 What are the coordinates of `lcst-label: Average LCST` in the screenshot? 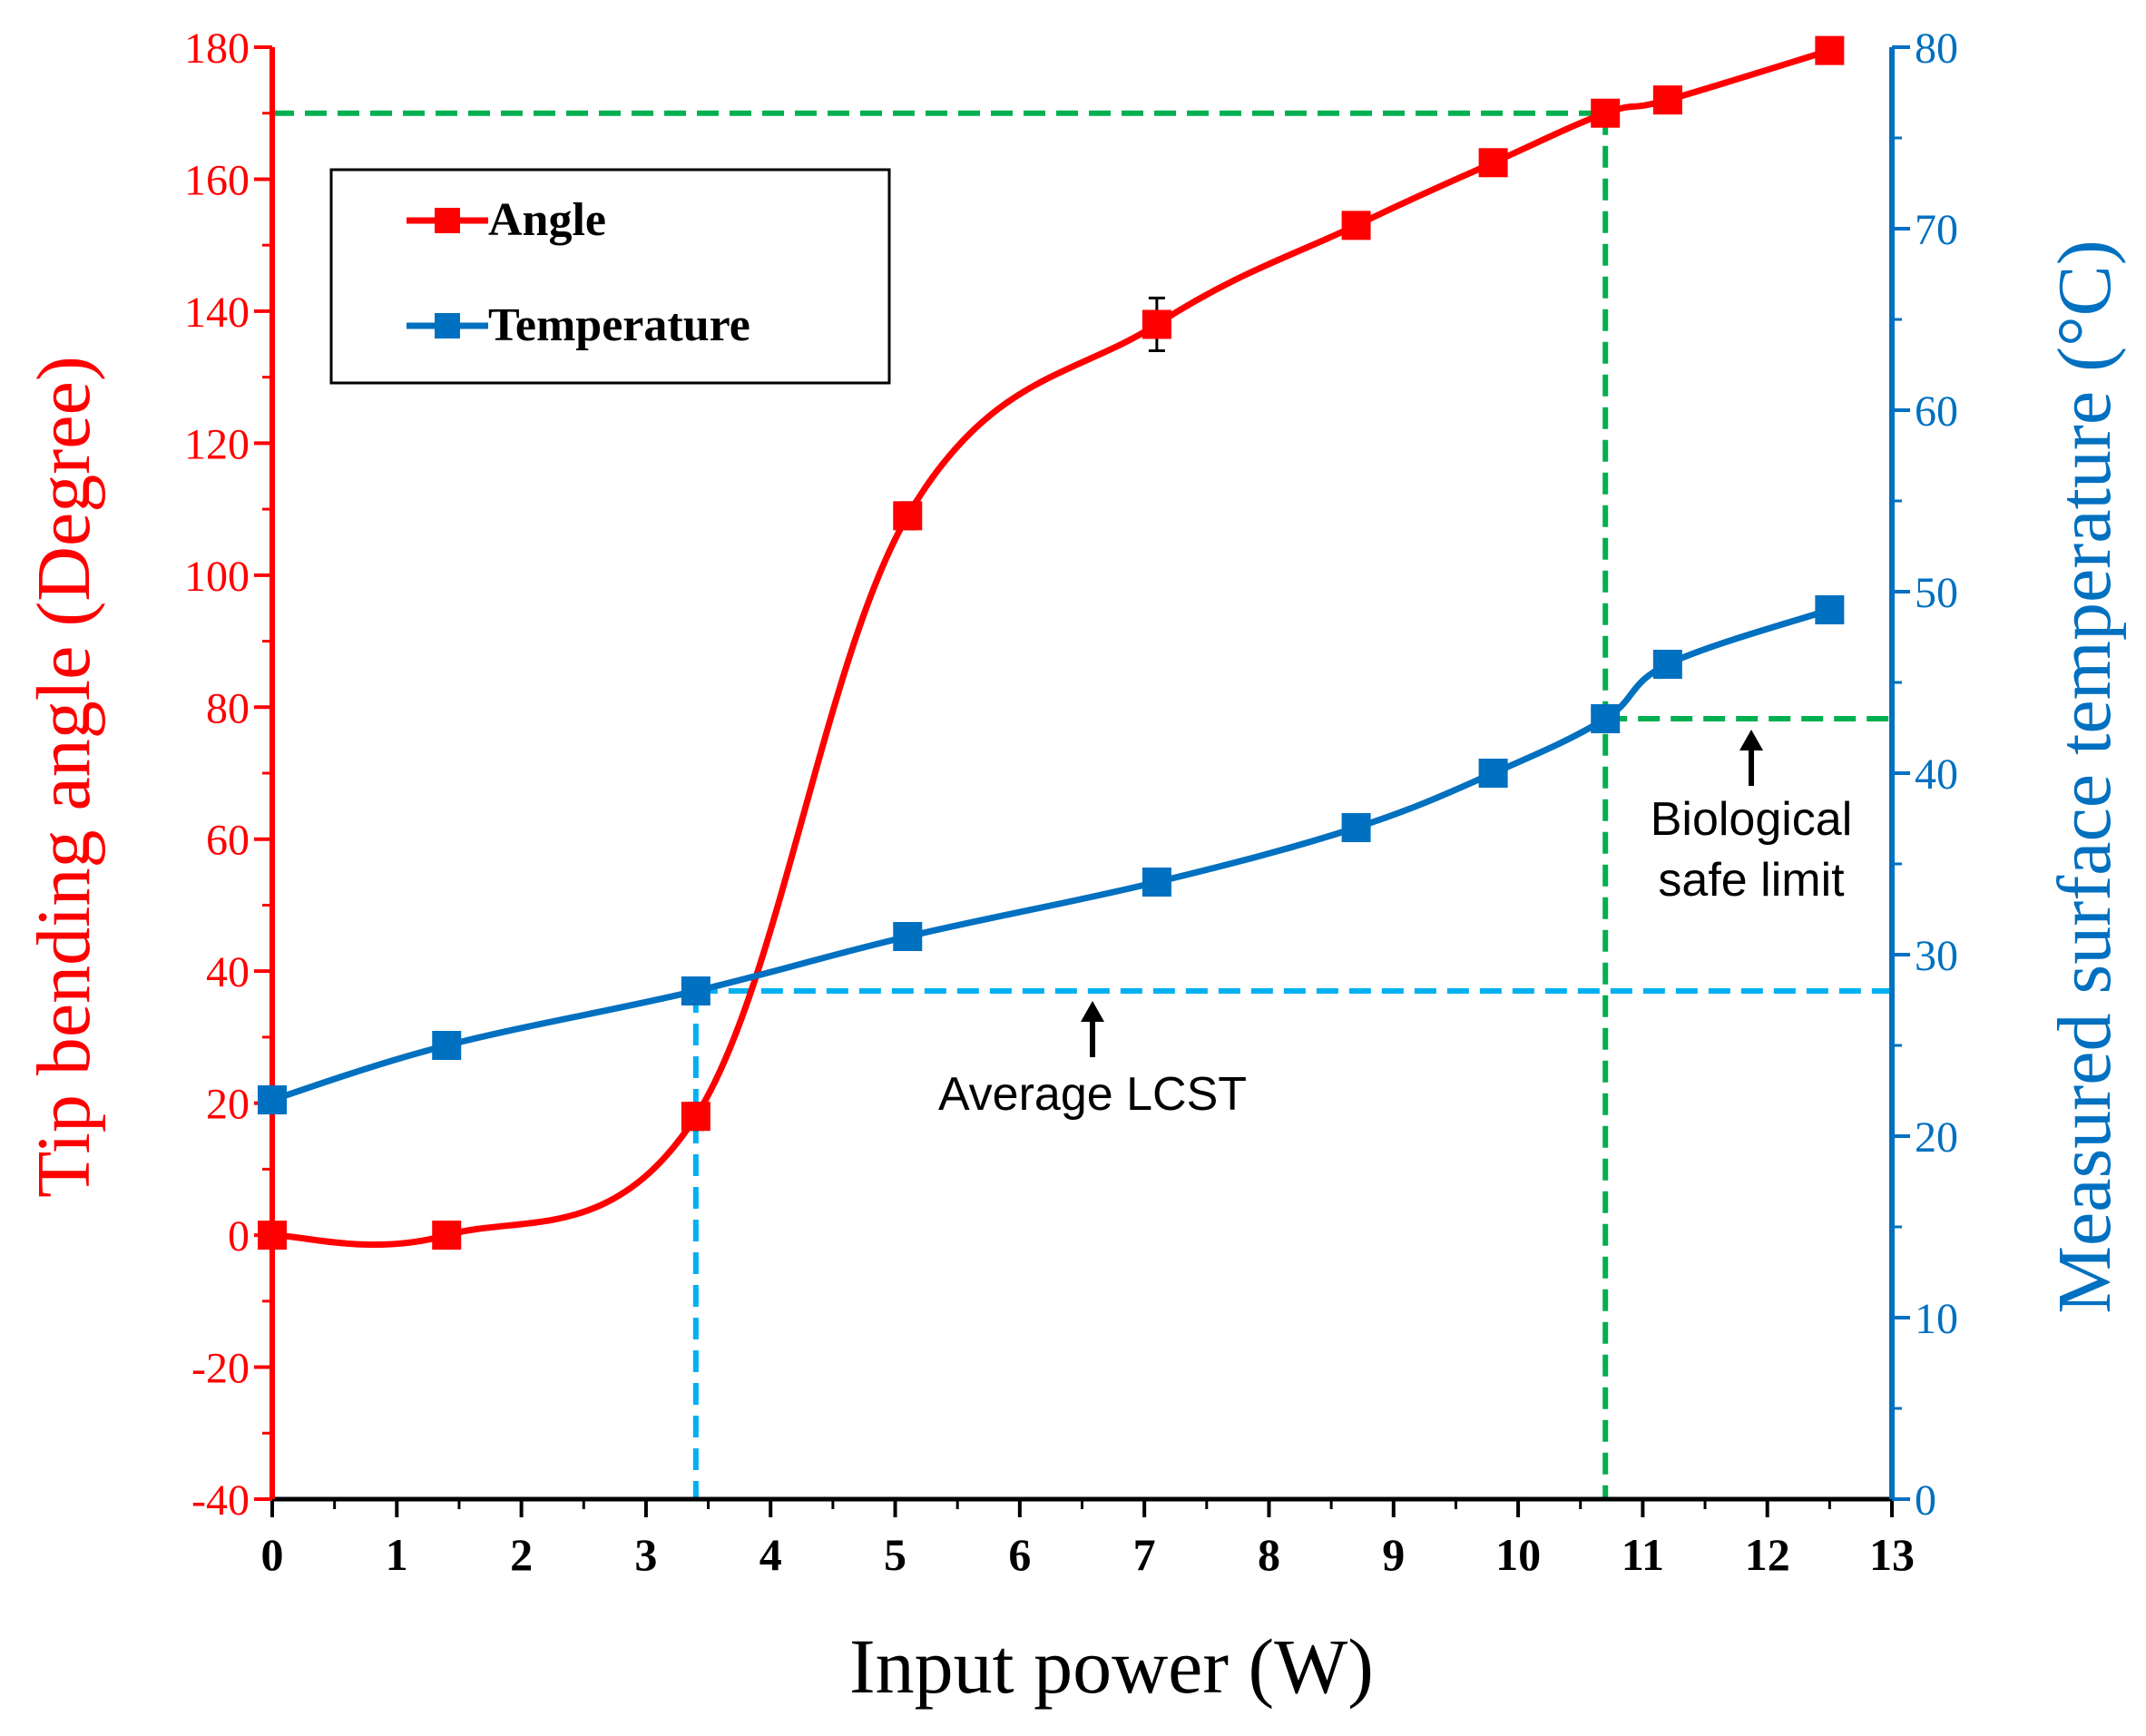 It's located at (1092, 1094).